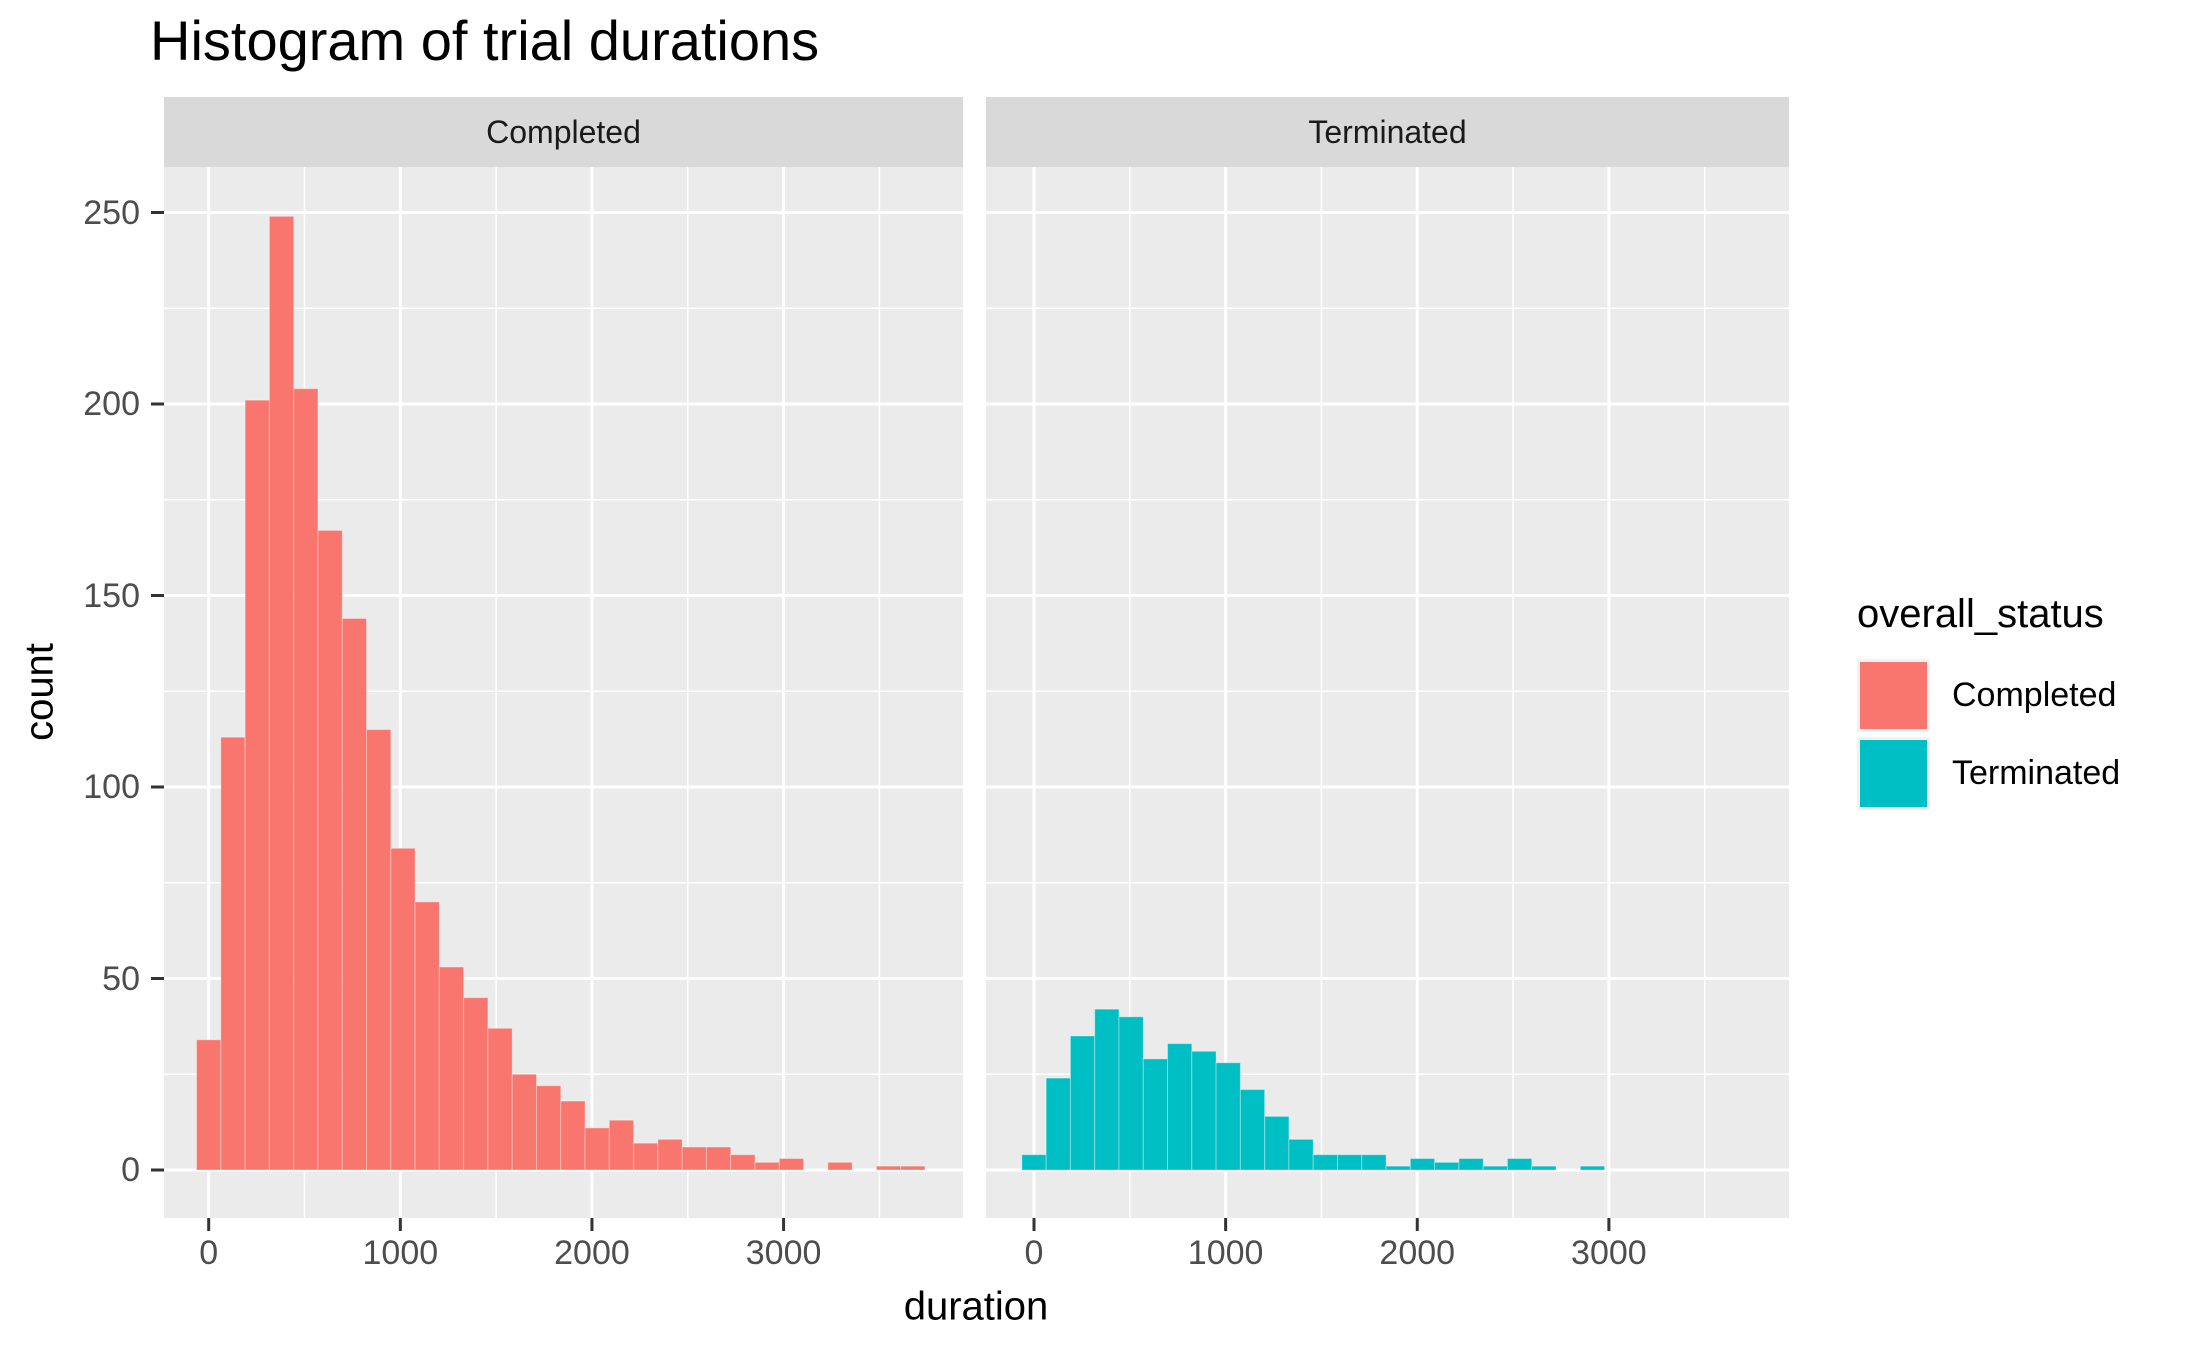  I want to click on legend-entry-completed: Completed, so click(1988, 695).